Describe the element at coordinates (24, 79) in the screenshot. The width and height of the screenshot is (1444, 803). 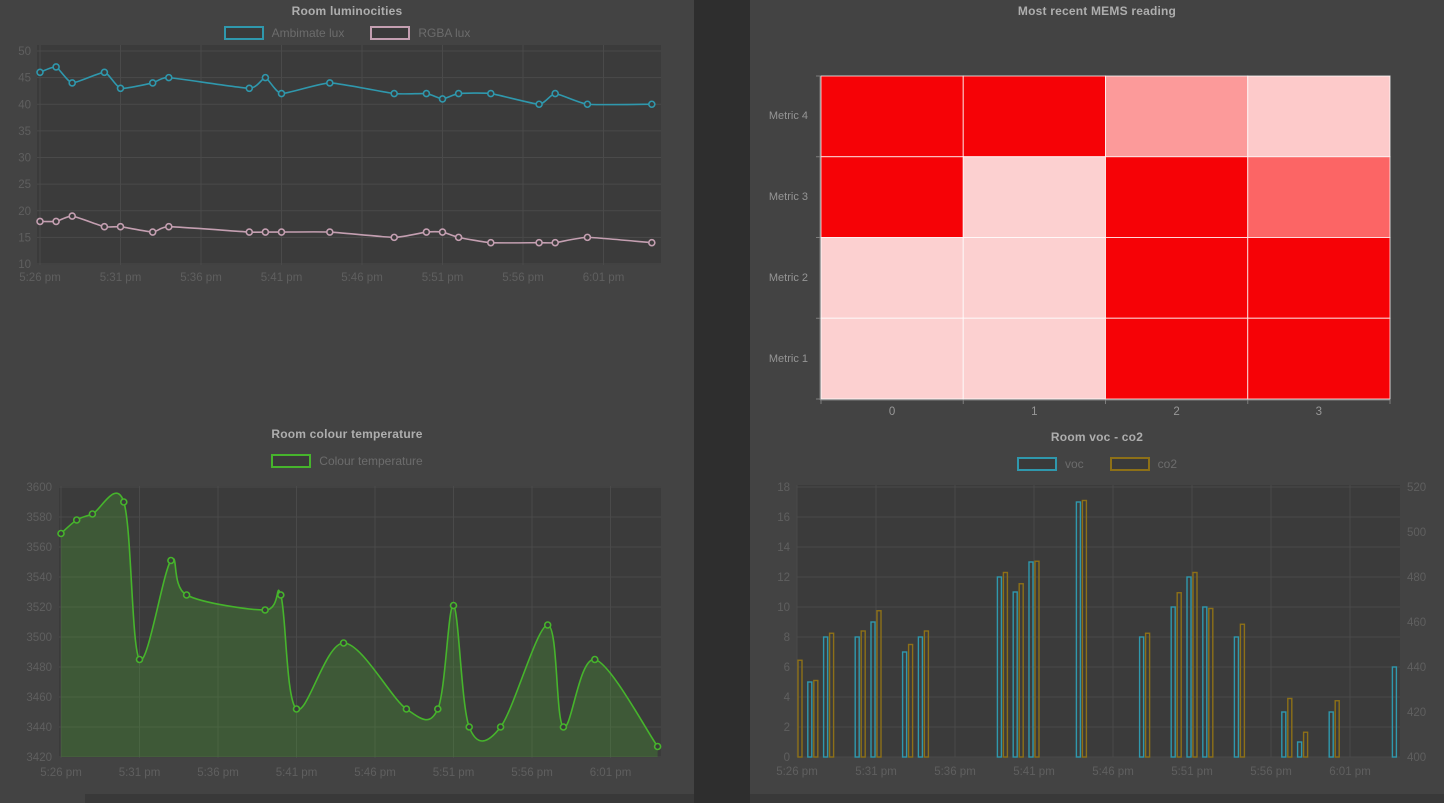
I see `svg-text: 45` at that location.